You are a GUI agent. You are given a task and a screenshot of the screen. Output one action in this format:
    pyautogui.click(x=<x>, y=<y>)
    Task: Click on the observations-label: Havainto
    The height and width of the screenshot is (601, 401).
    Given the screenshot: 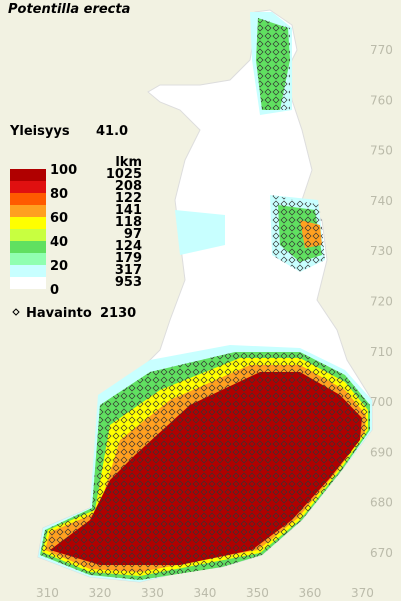 What is the action you would take?
    pyautogui.click(x=59, y=313)
    